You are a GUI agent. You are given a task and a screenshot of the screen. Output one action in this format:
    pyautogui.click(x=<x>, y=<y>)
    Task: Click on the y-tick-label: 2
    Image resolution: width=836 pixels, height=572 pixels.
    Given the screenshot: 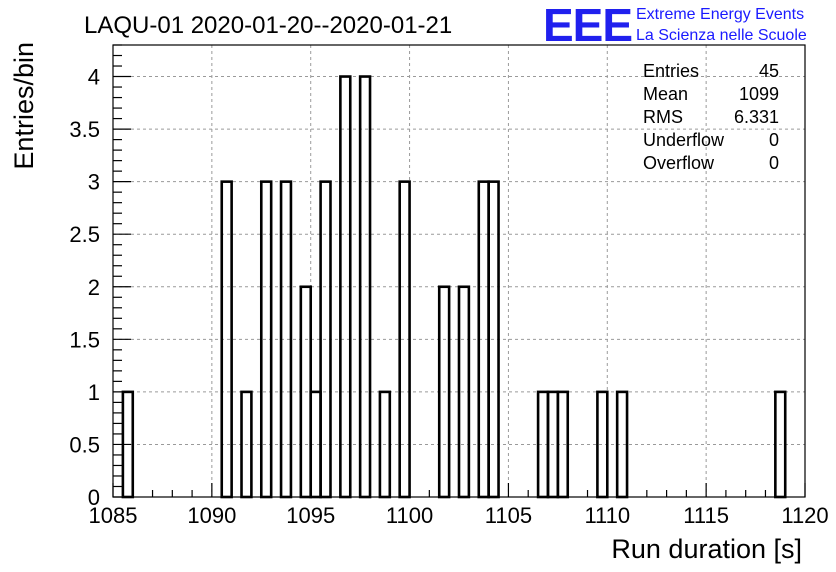 What is the action you would take?
    pyautogui.click(x=94, y=287)
    